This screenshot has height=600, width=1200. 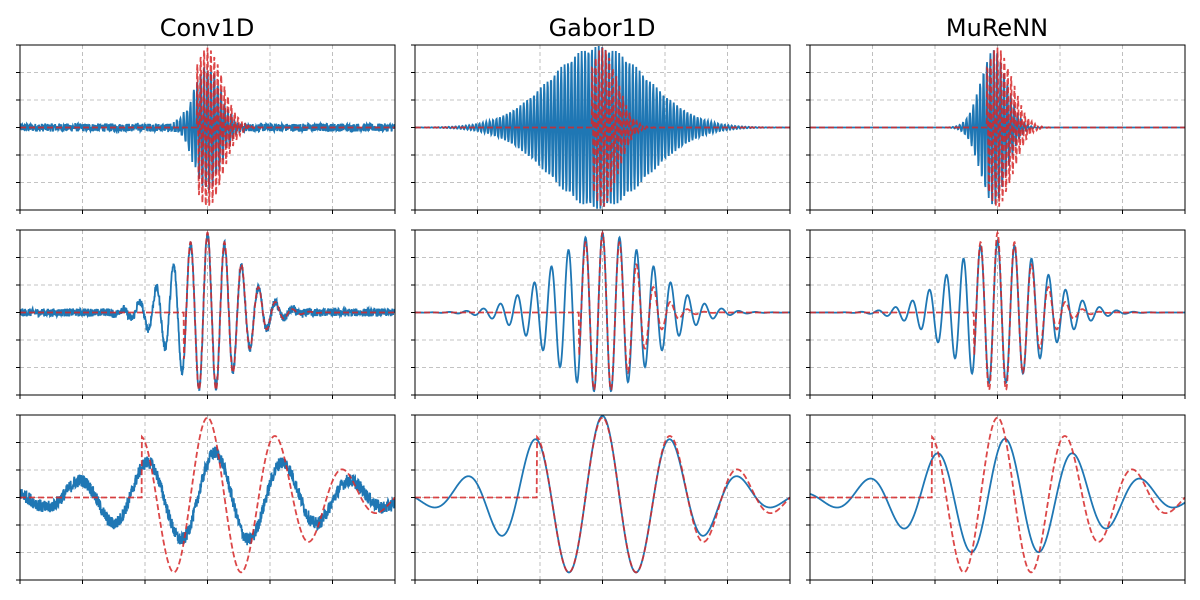 I want to click on column-title-murenn: MuReNN, so click(x=997, y=28).